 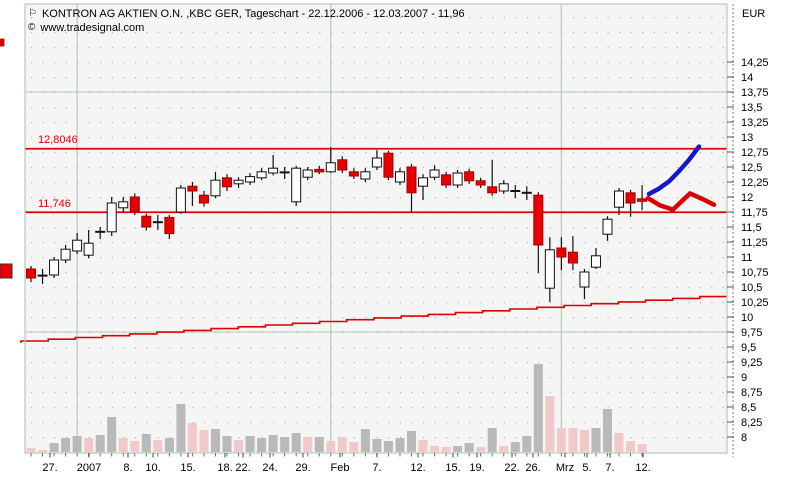 I want to click on svg-text: 11,75, so click(x=754, y=213).